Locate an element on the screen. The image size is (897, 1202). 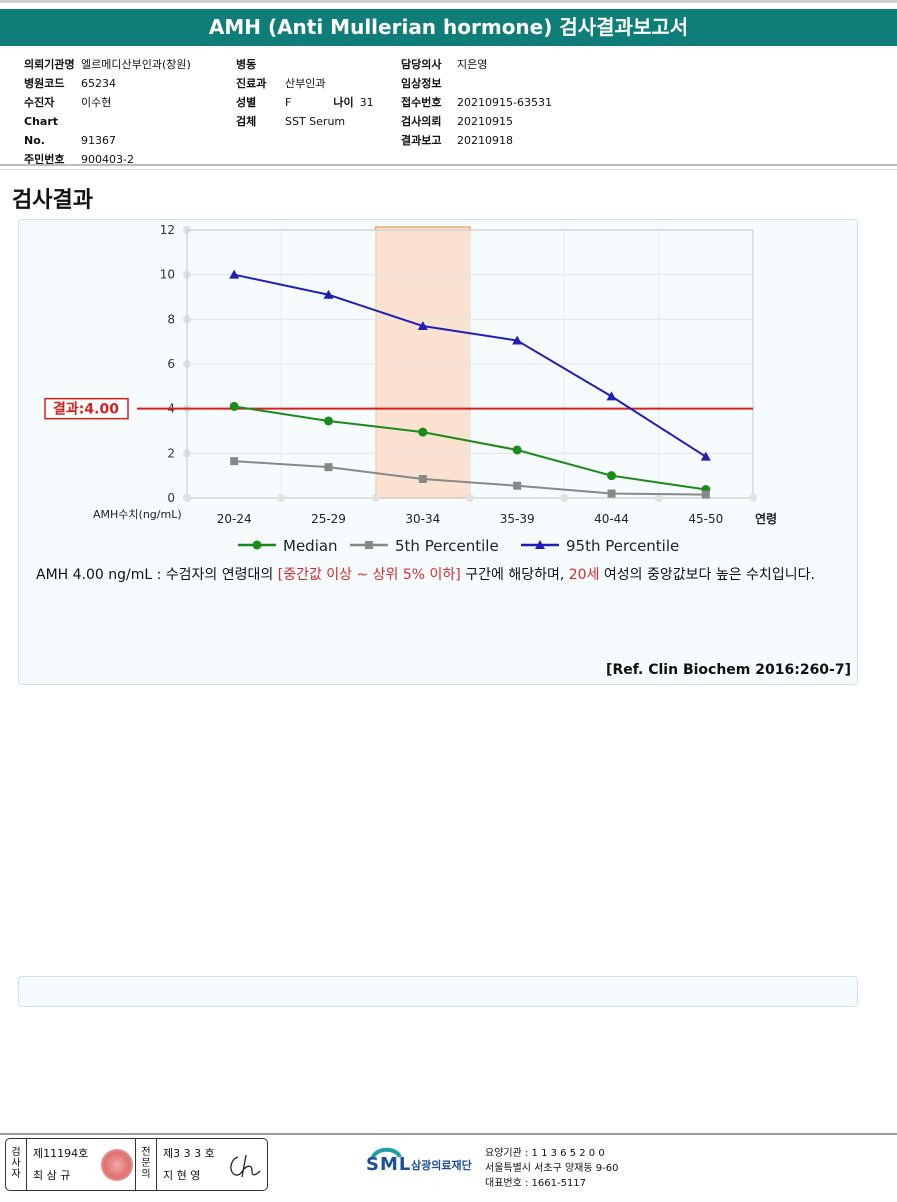
label-resident-no: 주민번호 is located at coordinates (44, 159).